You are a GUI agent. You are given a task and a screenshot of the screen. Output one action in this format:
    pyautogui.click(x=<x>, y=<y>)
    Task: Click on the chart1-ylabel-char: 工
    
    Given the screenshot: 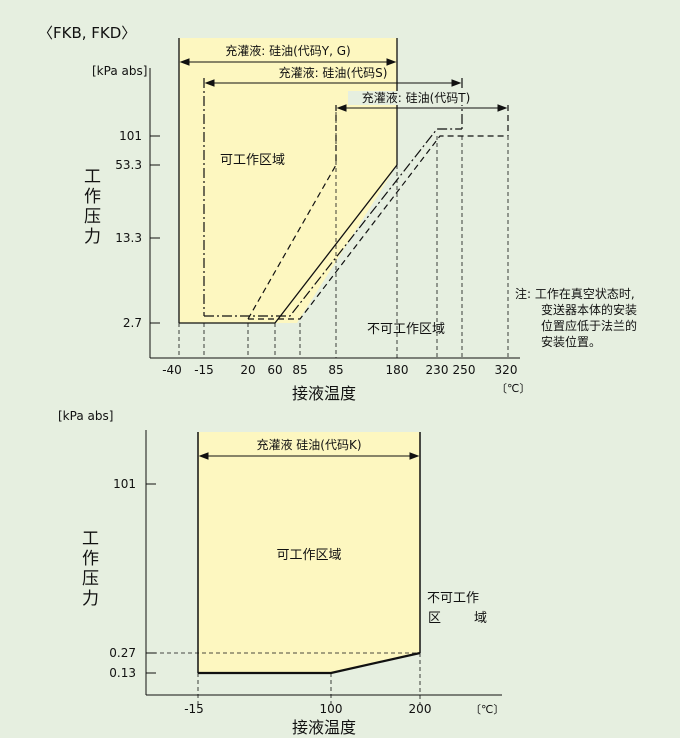 What is the action you would take?
    pyautogui.click(x=92, y=177)
    